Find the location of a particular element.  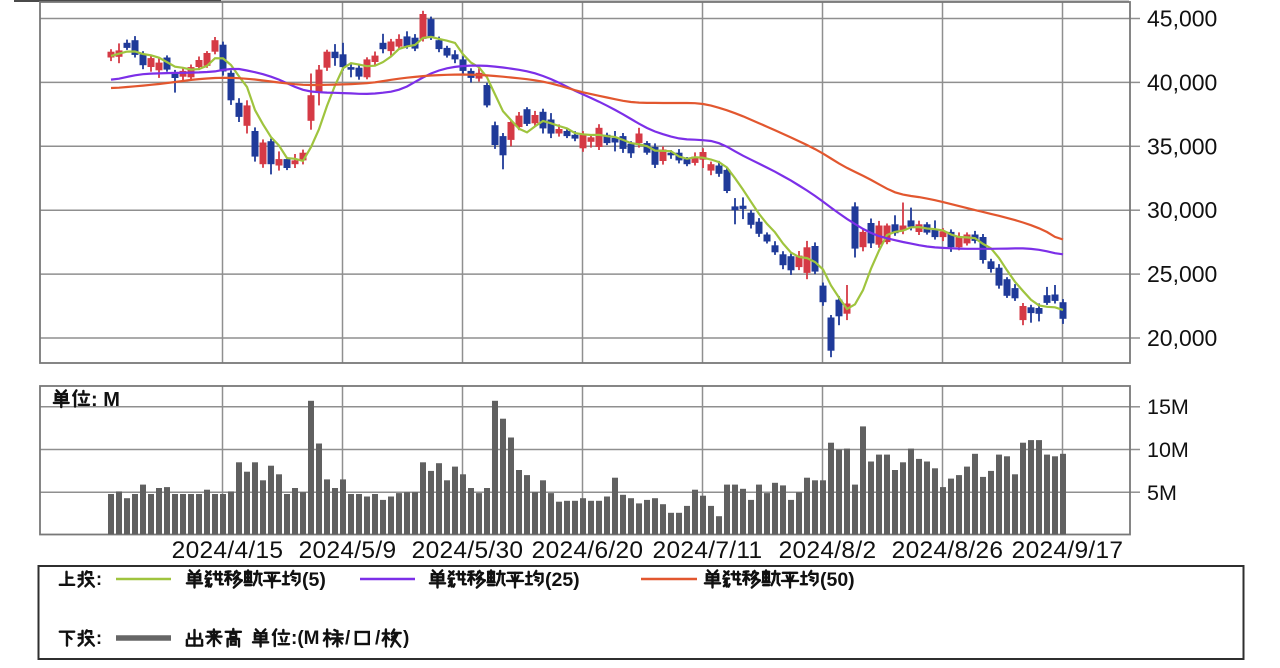

svg-text: (5) is located at coordinates (314, 580).